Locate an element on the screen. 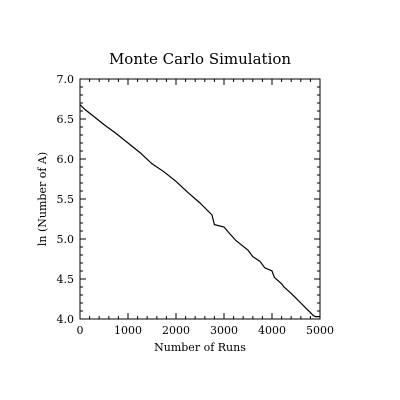 This screenshot has height=400, width=400. x-tick-label: 1000 is located at coordinates (128, 330).